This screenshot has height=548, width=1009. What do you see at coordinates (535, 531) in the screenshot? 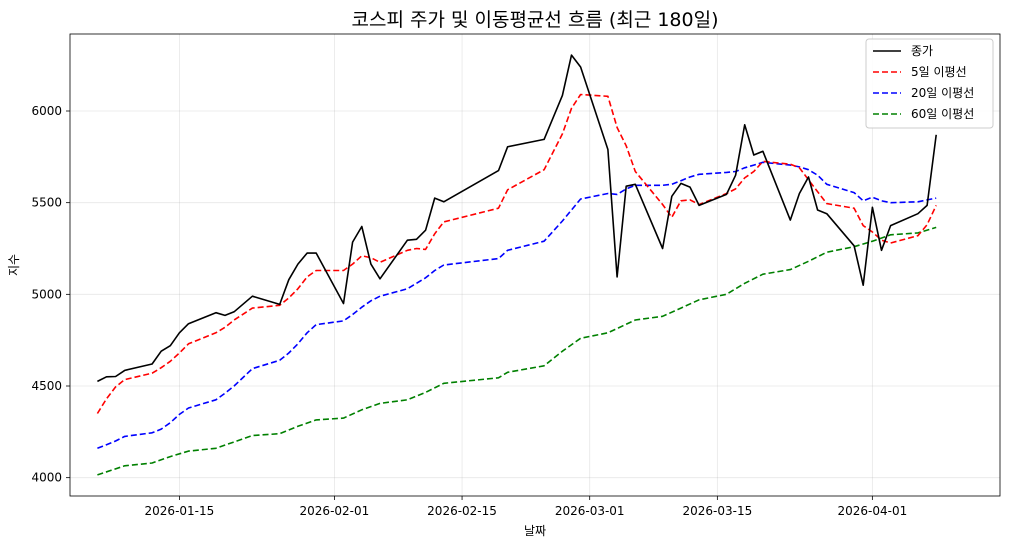
I see `x-axis-label: 날짜` at bounding box center [535, 531].